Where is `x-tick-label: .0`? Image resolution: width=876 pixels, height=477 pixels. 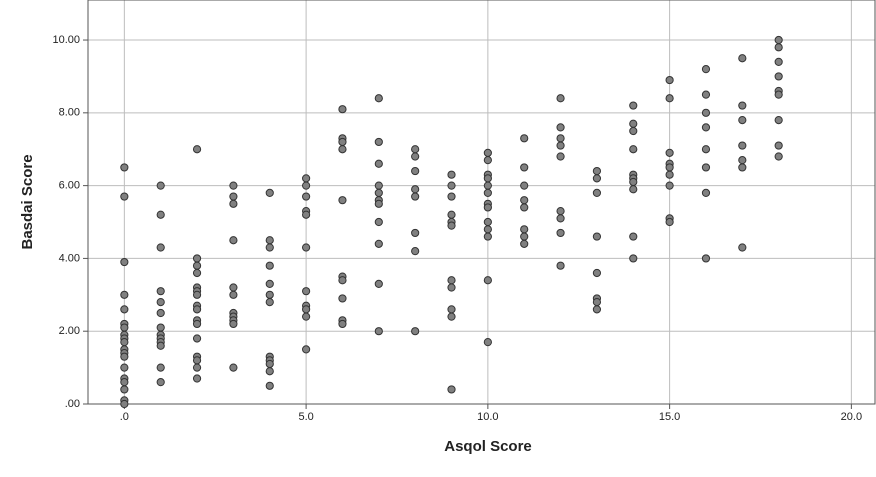
x-tick-label: .0 is located at coordinates (124, 417).